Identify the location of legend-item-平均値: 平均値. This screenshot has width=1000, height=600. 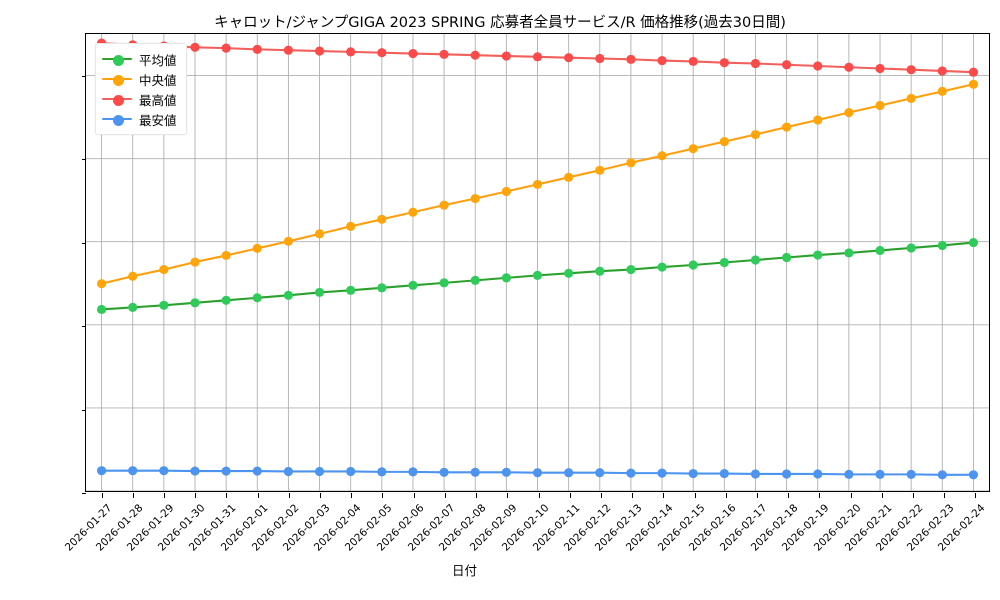
(139, 59).